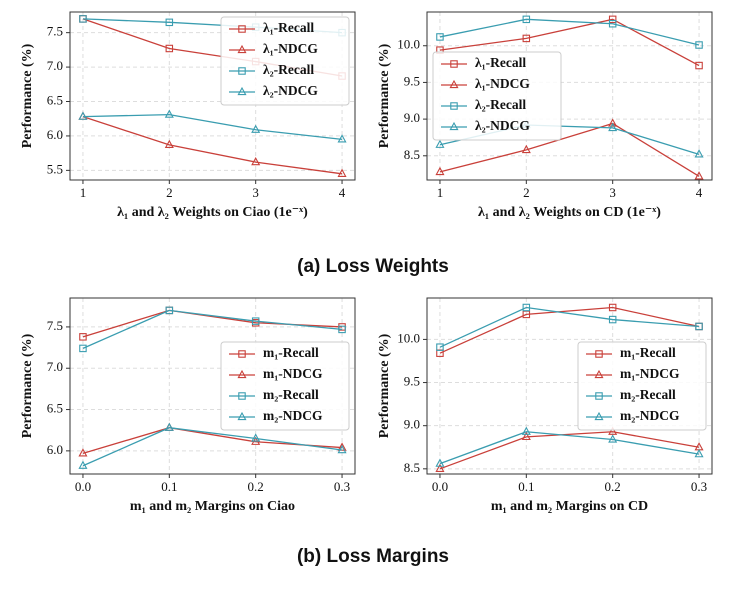 This screenshot has width=746, height=609. What do you see at coordinates (212, 506) in the screenshot?
I see `x-axis-label: m₁ and m₂ Margins on Ciao` at bounding box center [212, 506].